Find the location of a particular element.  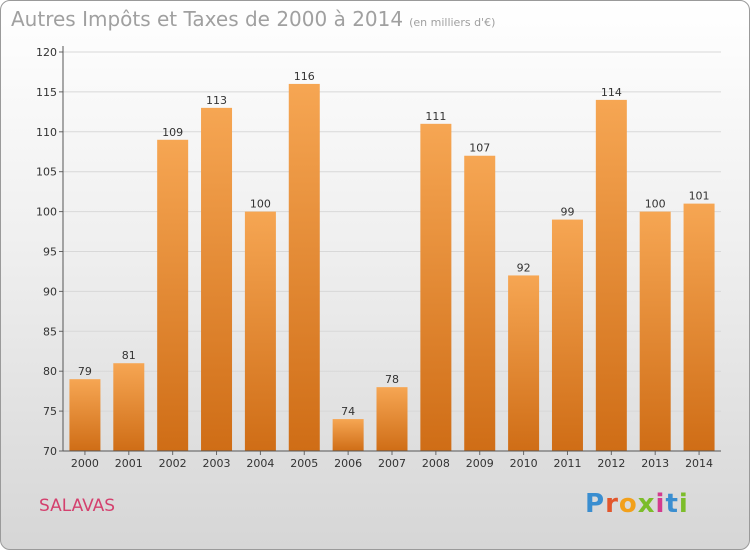

title-text: Autres Impôts et Taxes de 2000 à 2014 is located at coordinates (207, 19).